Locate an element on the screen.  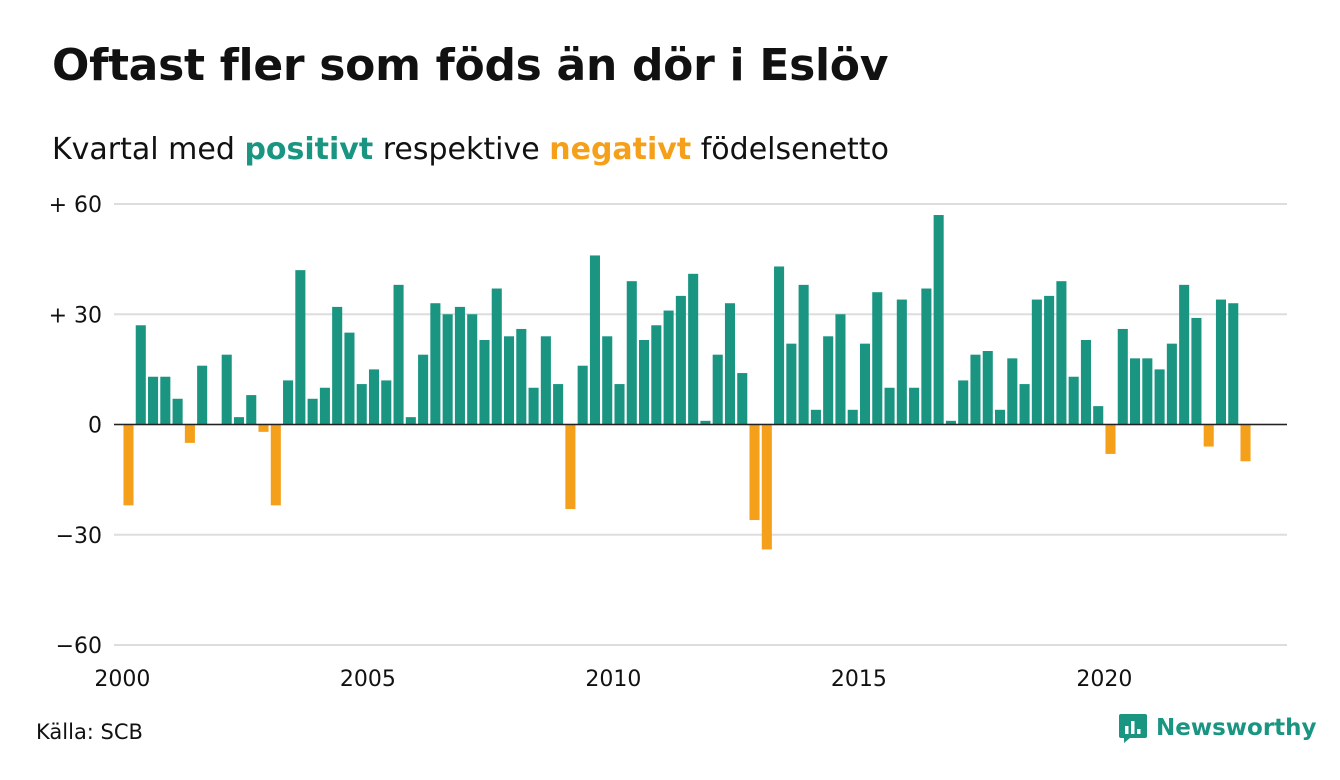
bar-2013-q3 is located at coordinates (791, 384).